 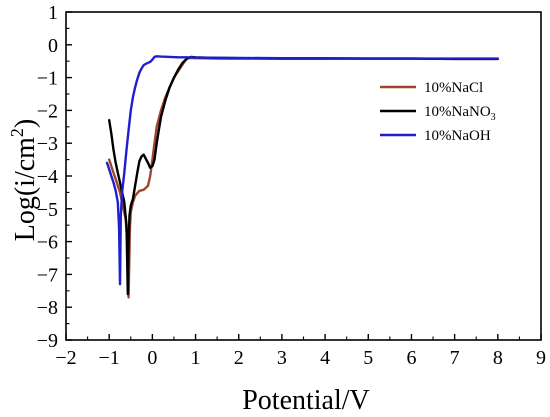 I want to click on x-tick-label: 7, so click(x=455, y=358).